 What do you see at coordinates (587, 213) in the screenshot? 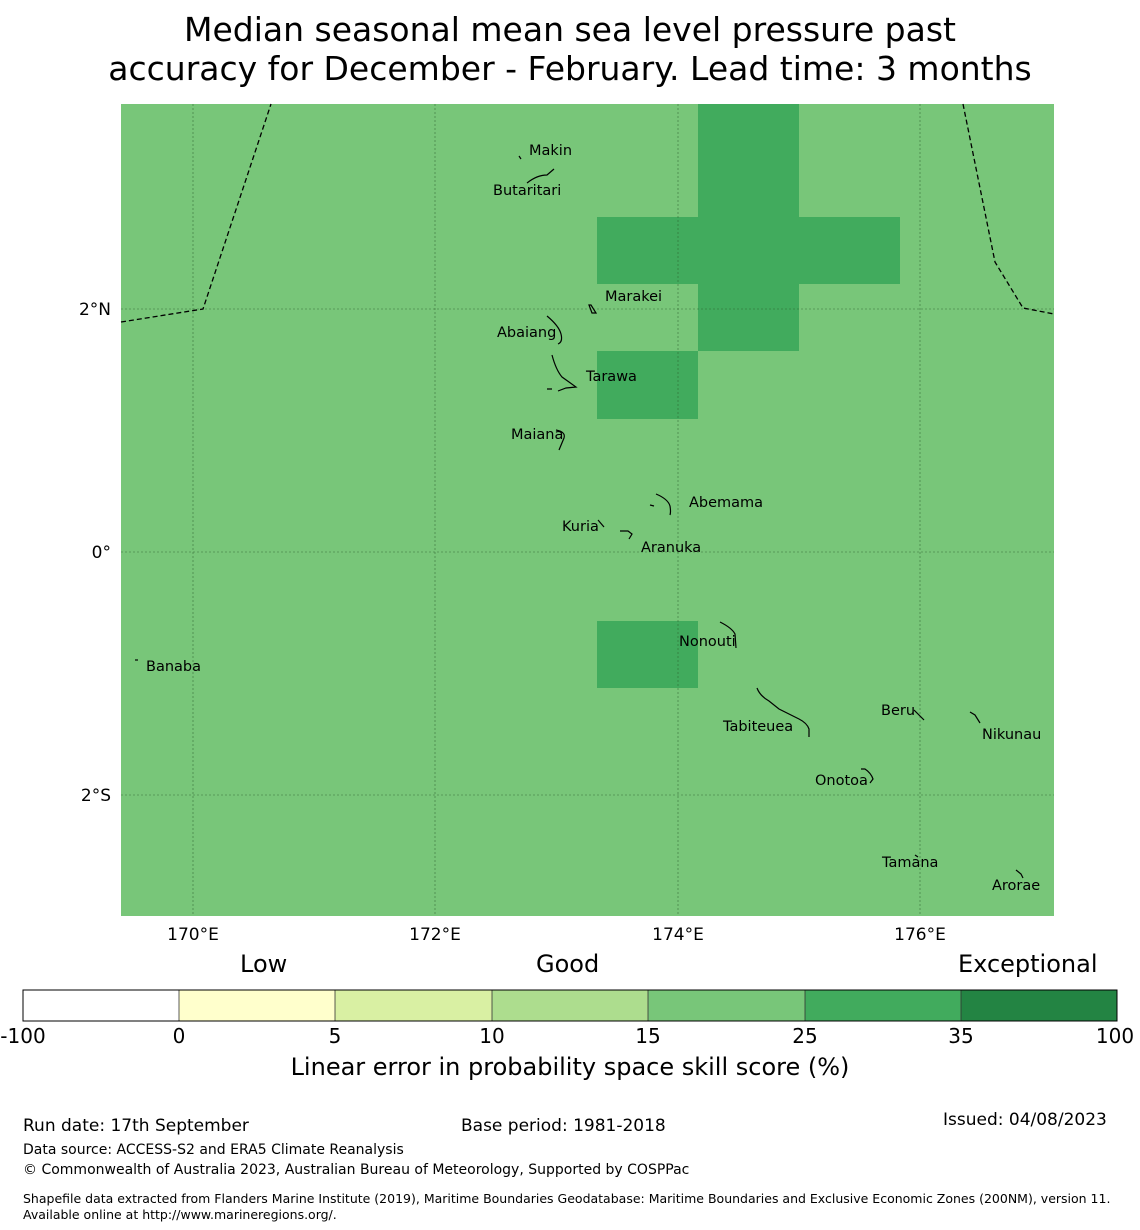
I see `eez-boundary` at bounding box center [587, 213].